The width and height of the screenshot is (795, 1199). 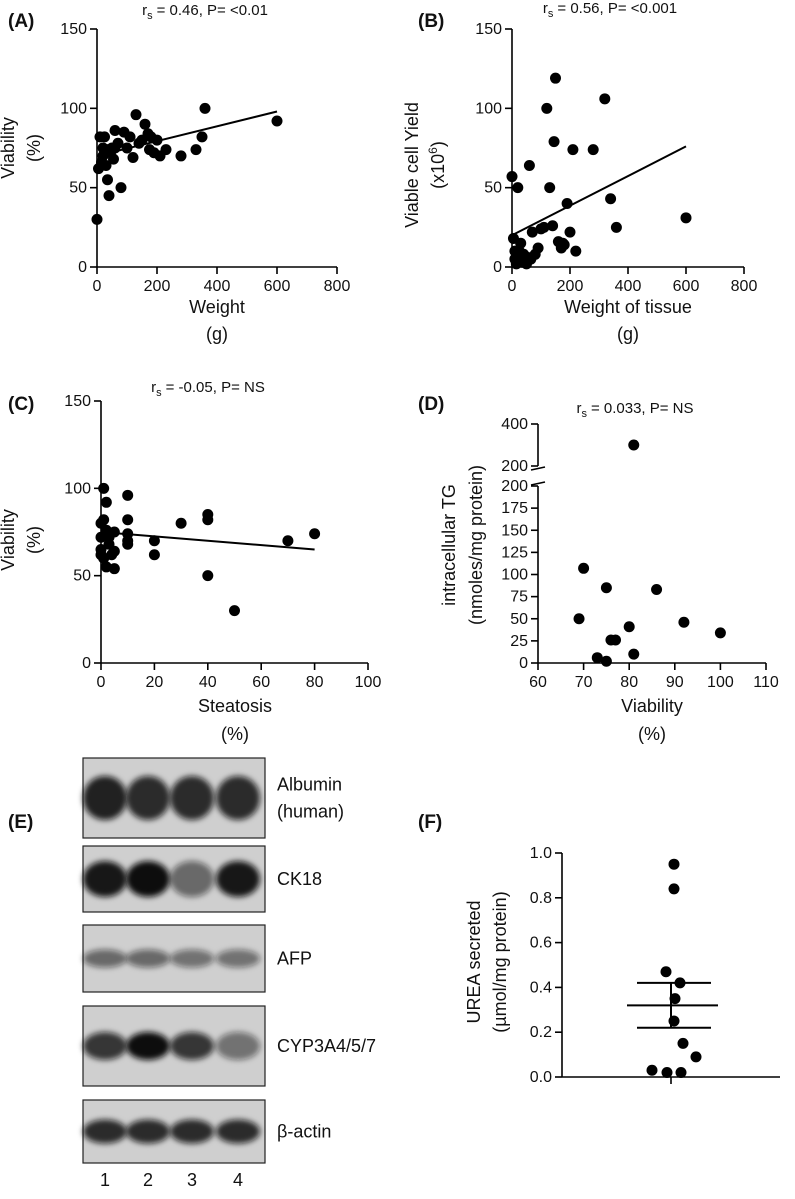 I want to click on x-tick-label: 40, so click(x=208, y=682).